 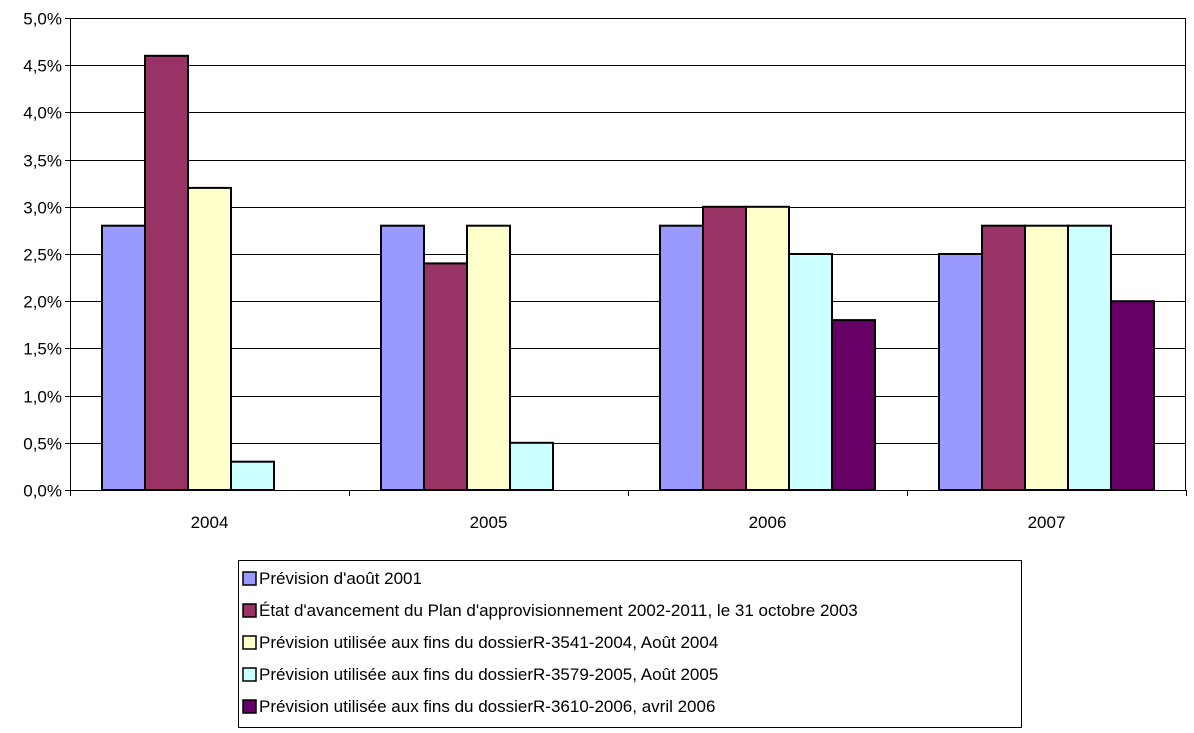 What do you see at coordinates (42, 19) in the screenshot?
I see `y-tick-label: 5,0%` at bounding box center [42, 19].